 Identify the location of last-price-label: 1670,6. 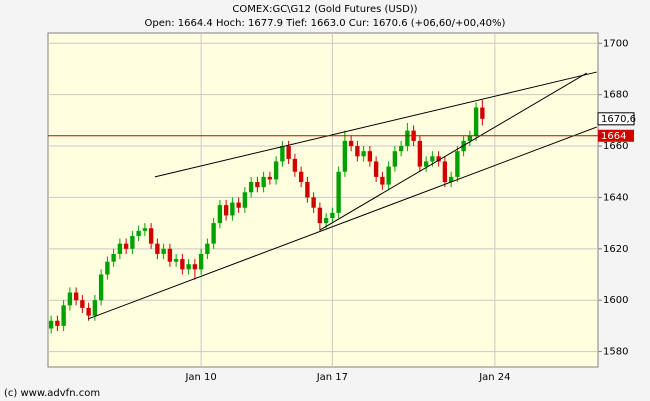
(618, 119).